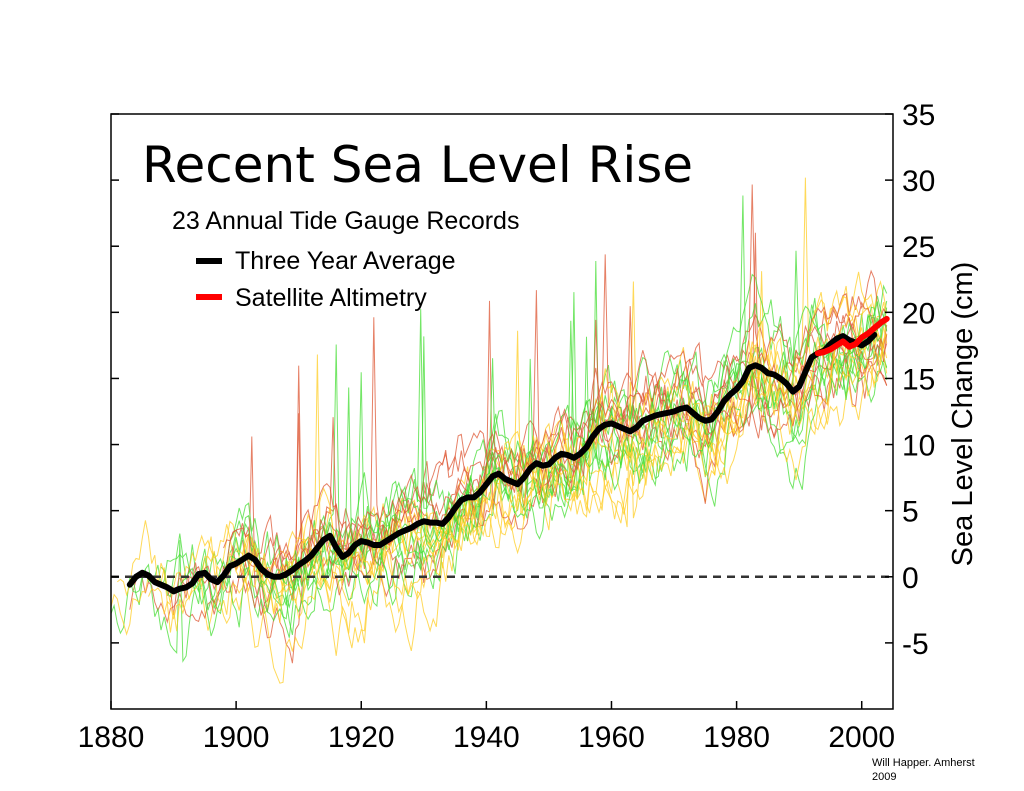  I want to click on y-tick-label: 30, so click(918, 181).